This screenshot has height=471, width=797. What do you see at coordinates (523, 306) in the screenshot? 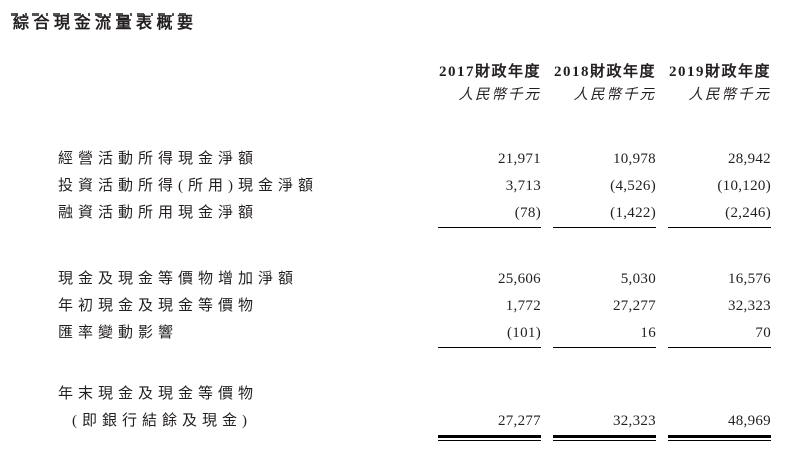
I see `cell-value: 1,772` at bounding box center [523, 306].